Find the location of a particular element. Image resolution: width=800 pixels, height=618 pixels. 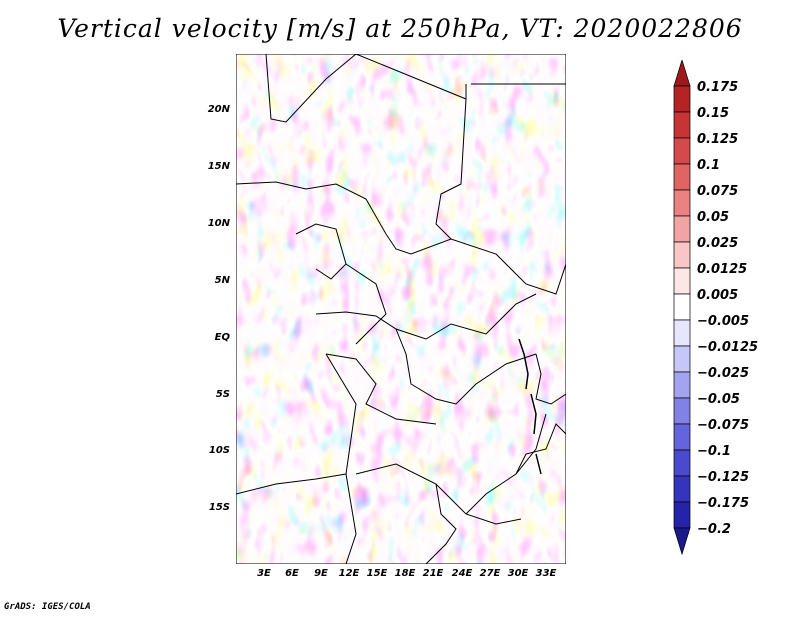

colorbar-label: 0.1 is located at coordinates (709, 165).